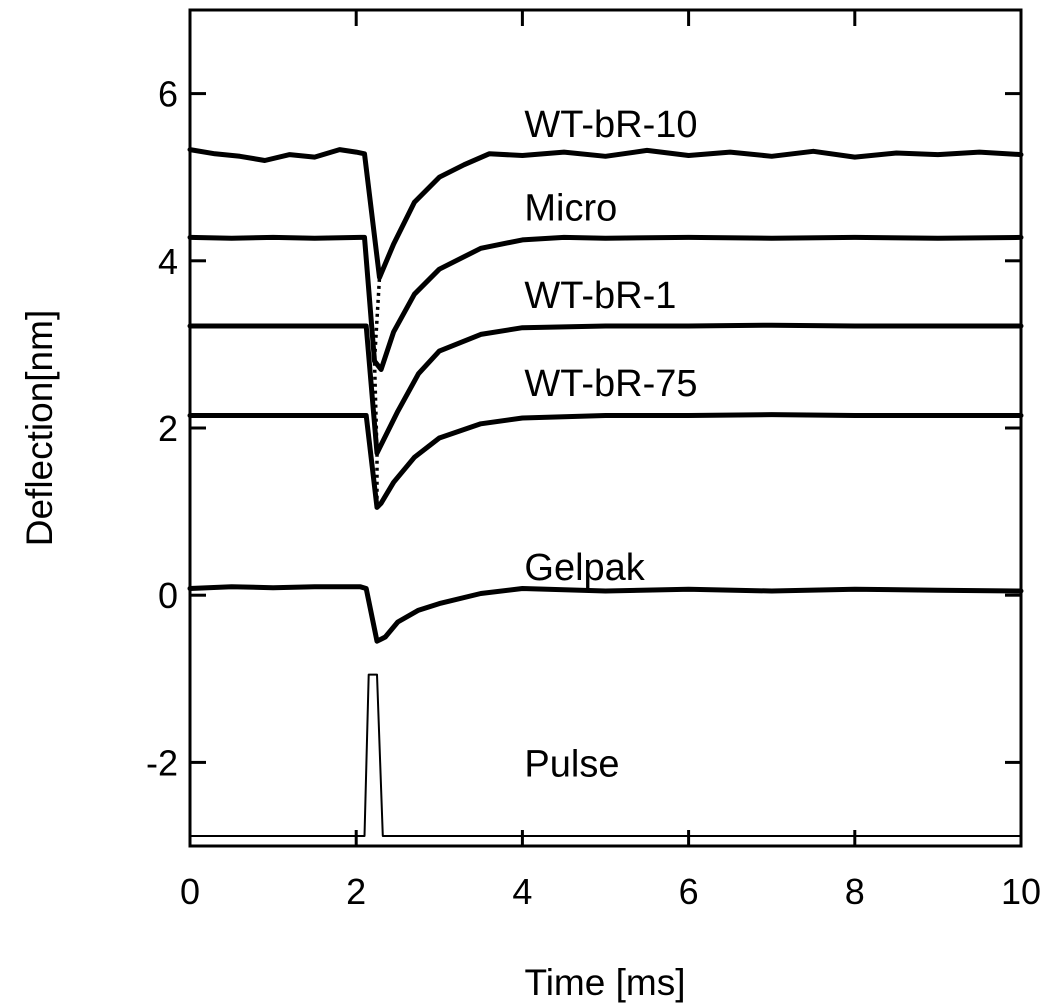 The height and width of the screenshot is (1006, 1056). I want to click on x-axis-title: Time [ms], so click(604, 982).